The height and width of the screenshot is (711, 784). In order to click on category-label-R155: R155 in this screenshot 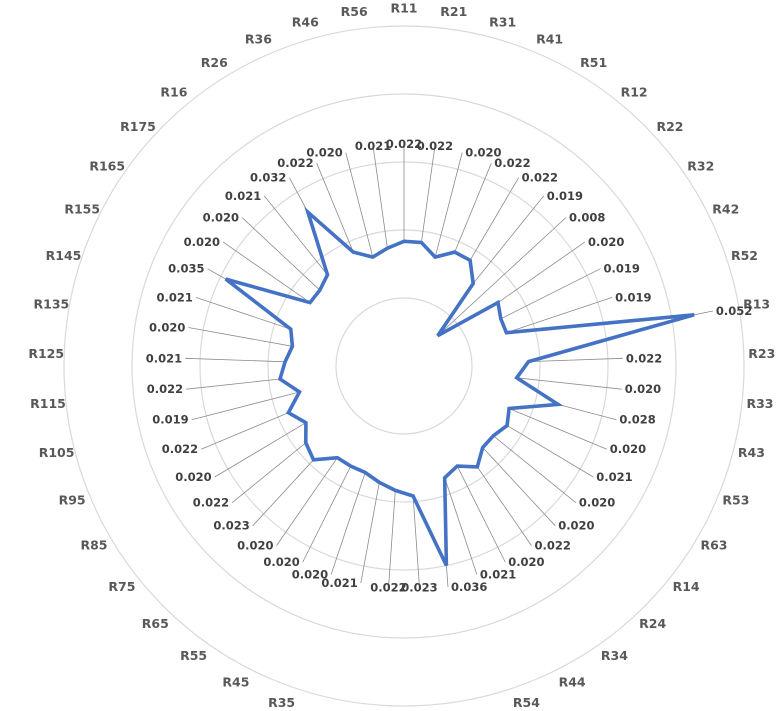, I will do `click(82, 209)`.